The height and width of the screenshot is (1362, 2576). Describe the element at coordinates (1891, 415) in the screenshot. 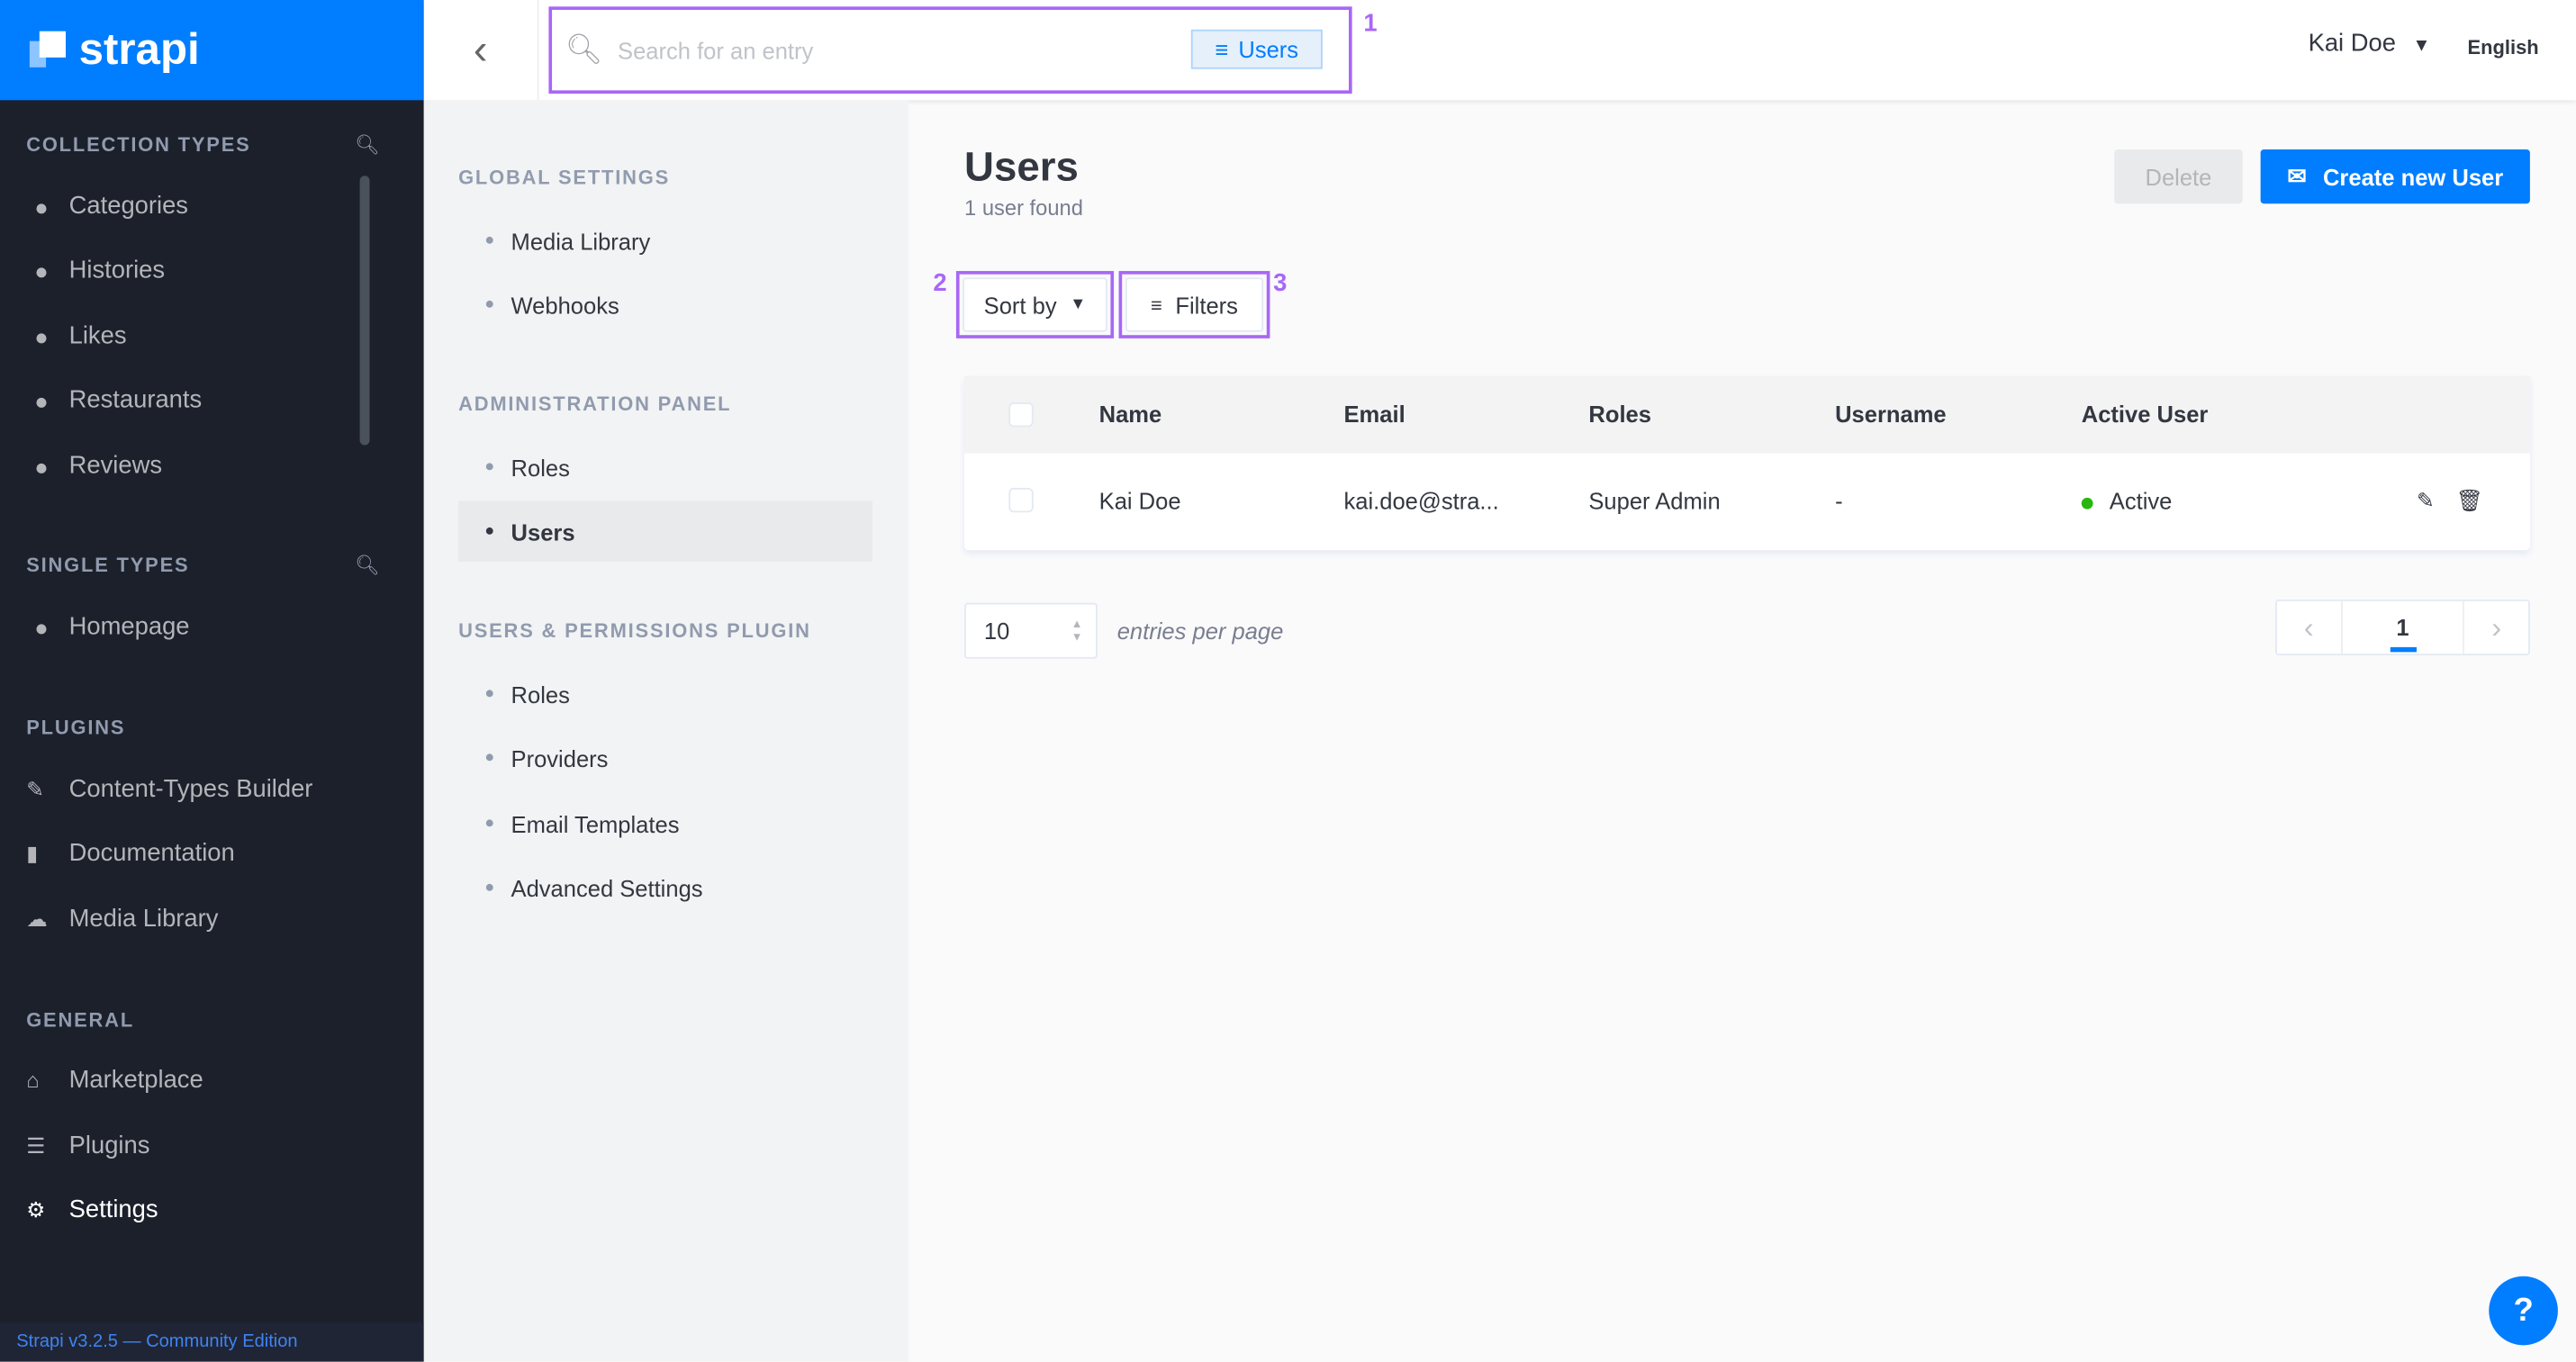

I see `column-username: Username` at that location.